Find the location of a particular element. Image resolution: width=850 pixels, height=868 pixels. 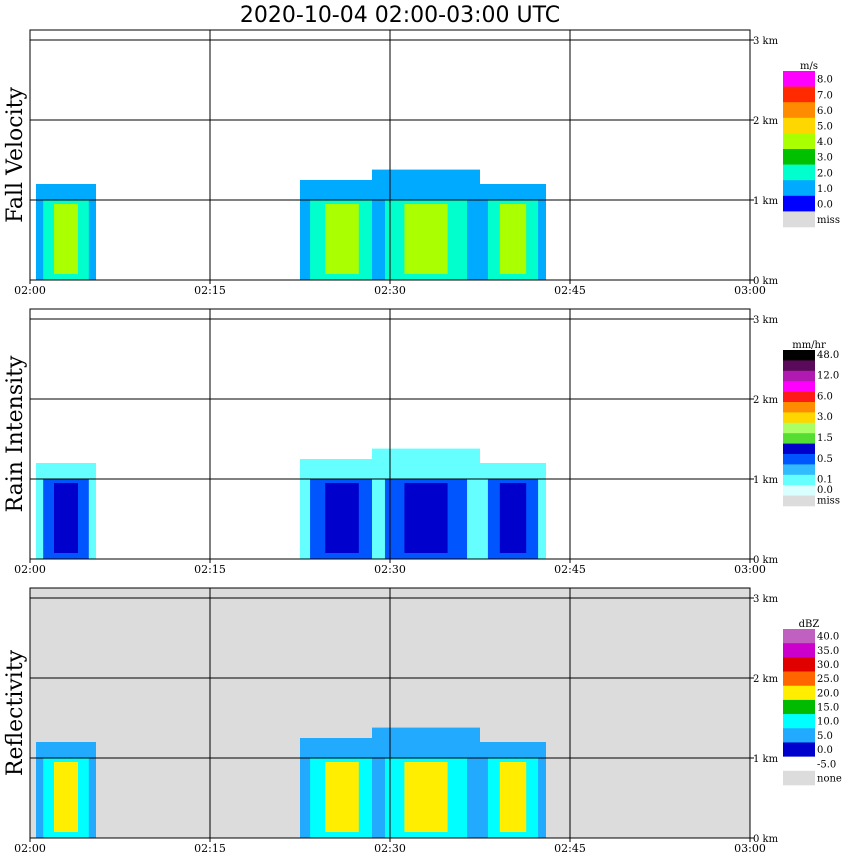

legend-label: 40.0 is located at coordinates (828, 637).